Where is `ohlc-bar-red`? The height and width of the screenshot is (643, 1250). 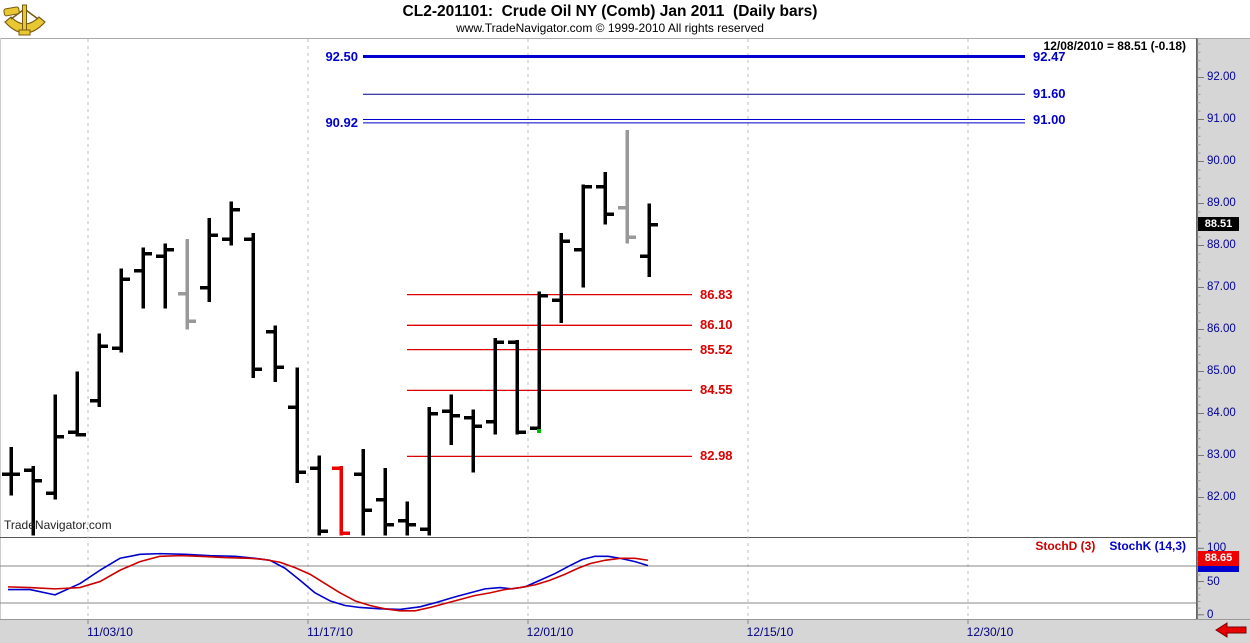
ohlc-bar-red is located at coordinates (341, 501).